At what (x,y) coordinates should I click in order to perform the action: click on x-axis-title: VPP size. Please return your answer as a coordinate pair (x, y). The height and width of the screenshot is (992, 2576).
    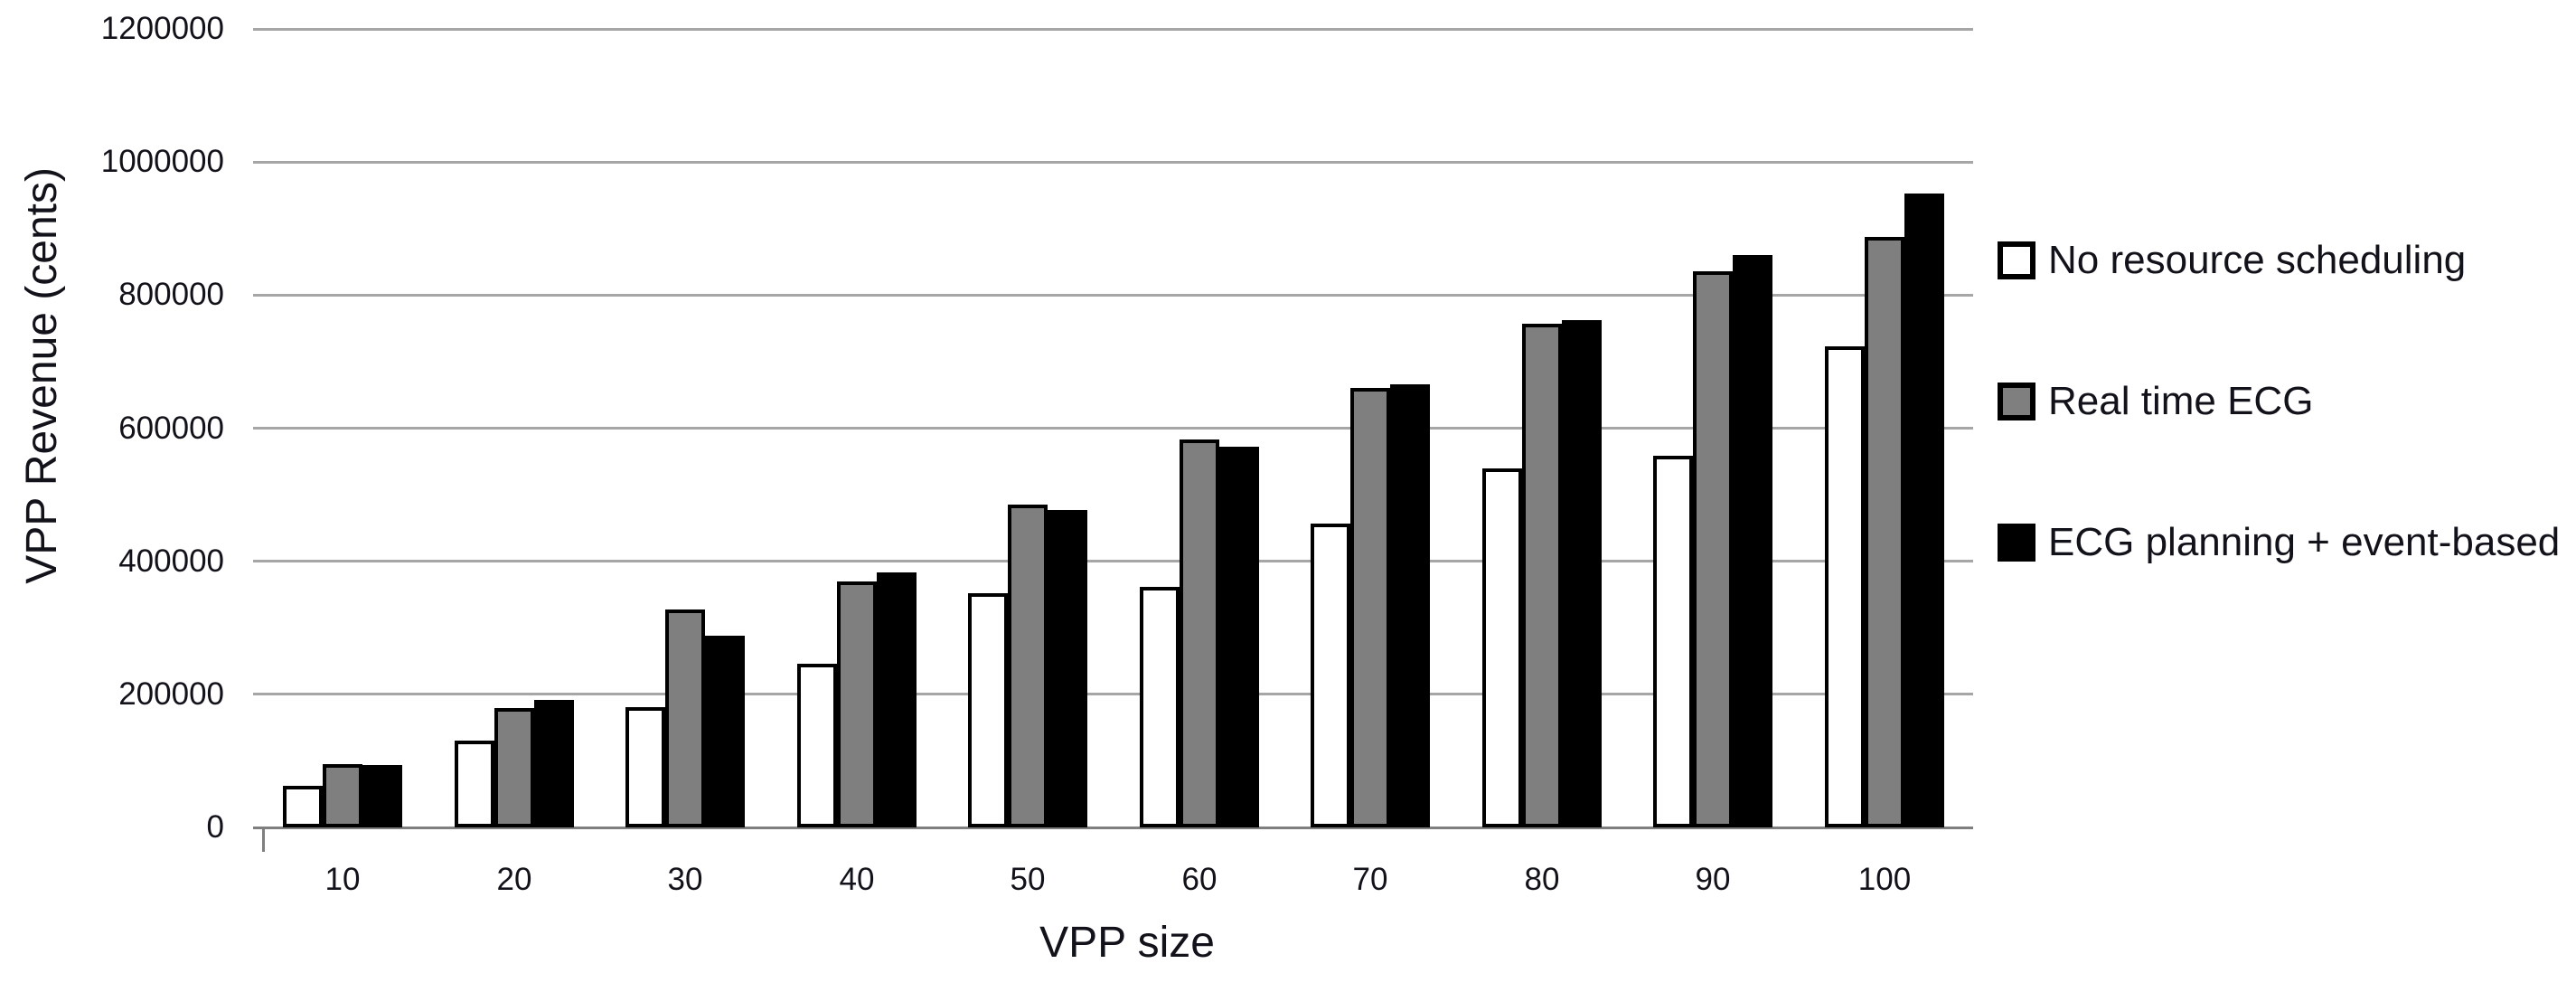
    Looking at the image, I should click on (1127, 943).